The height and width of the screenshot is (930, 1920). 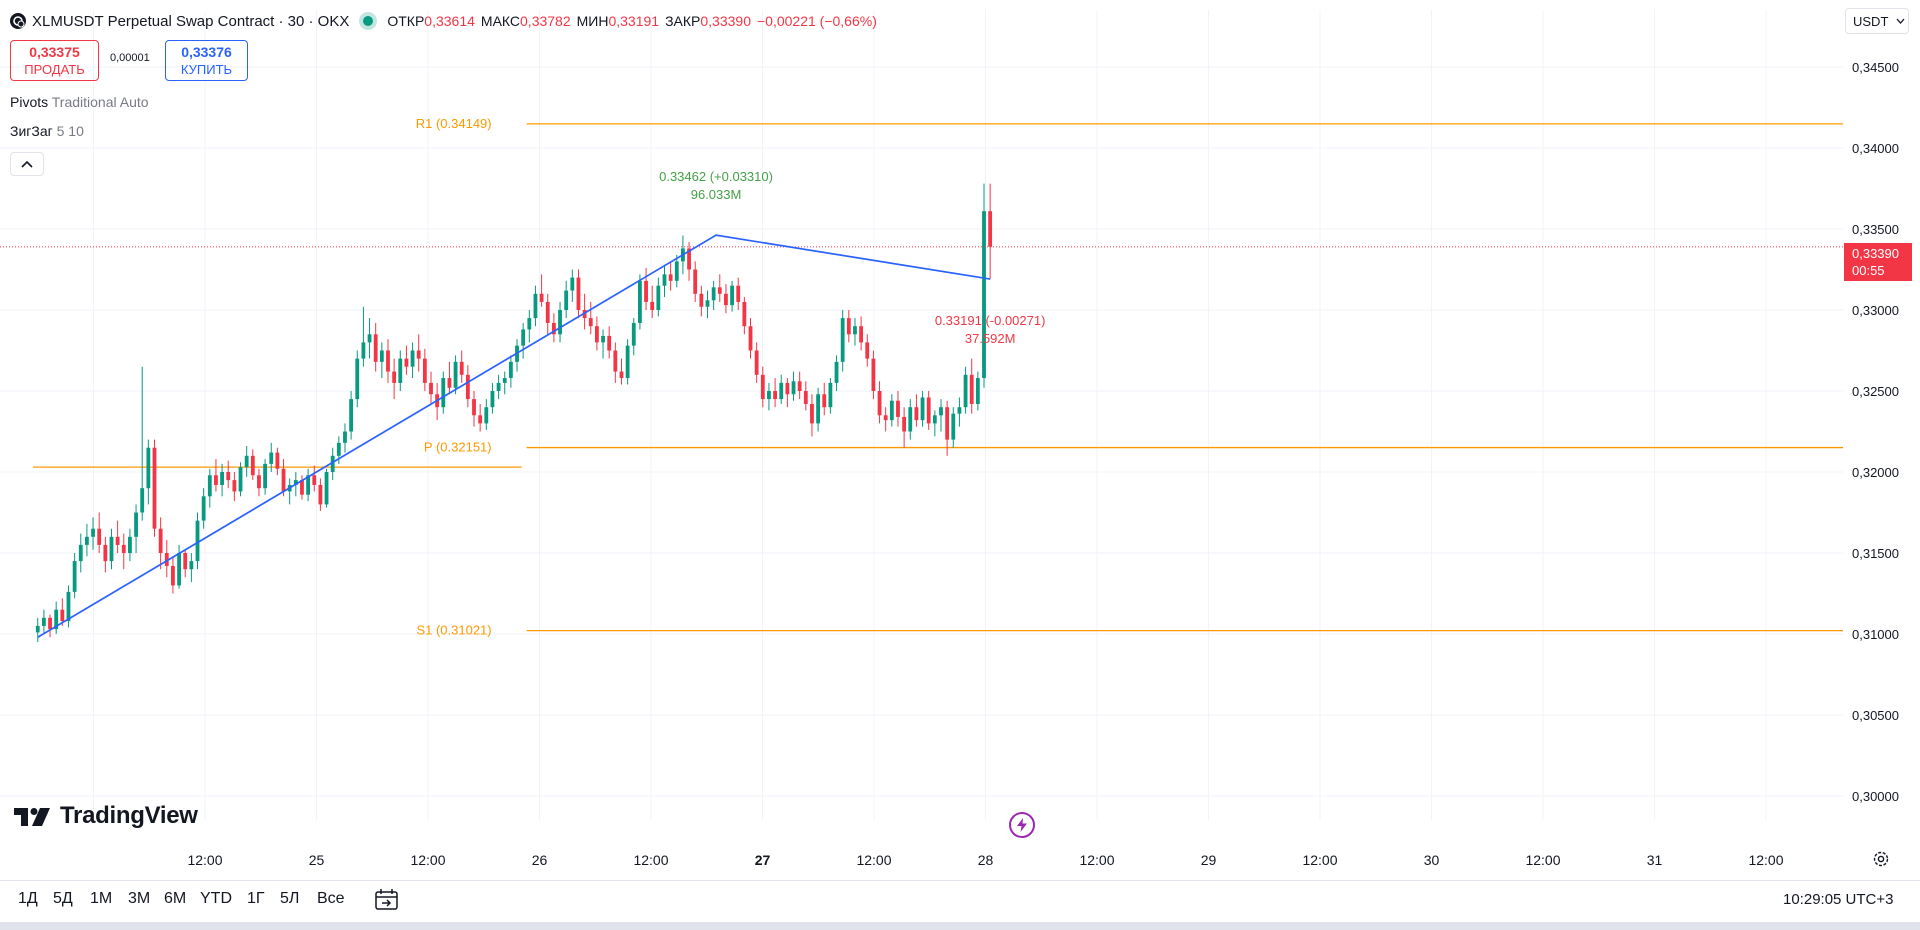 I want to click on zigzag-volume-label: 37.592M, so click(x=990, y=338).